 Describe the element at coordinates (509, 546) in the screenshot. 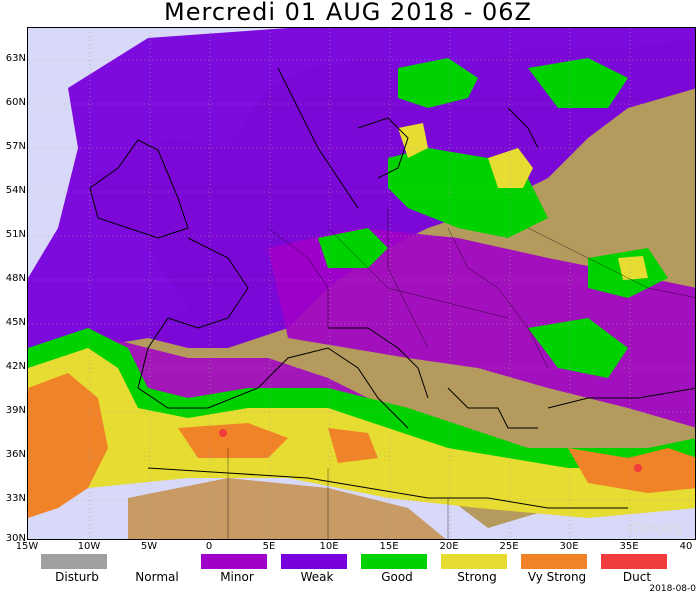

I see `lon-label: 25E` at that location.